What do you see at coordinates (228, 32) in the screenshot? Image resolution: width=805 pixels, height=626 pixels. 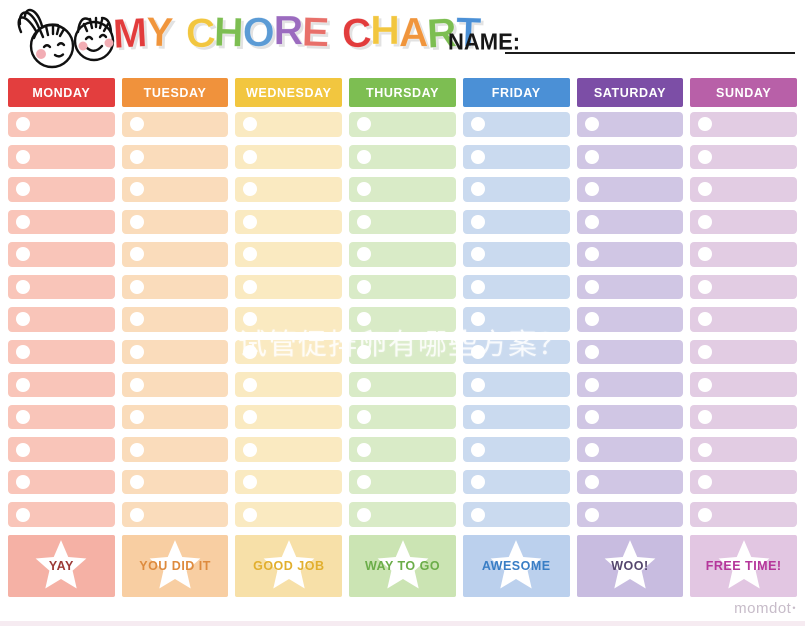 I see `title-letter: H` at bounding box center [228, 32].